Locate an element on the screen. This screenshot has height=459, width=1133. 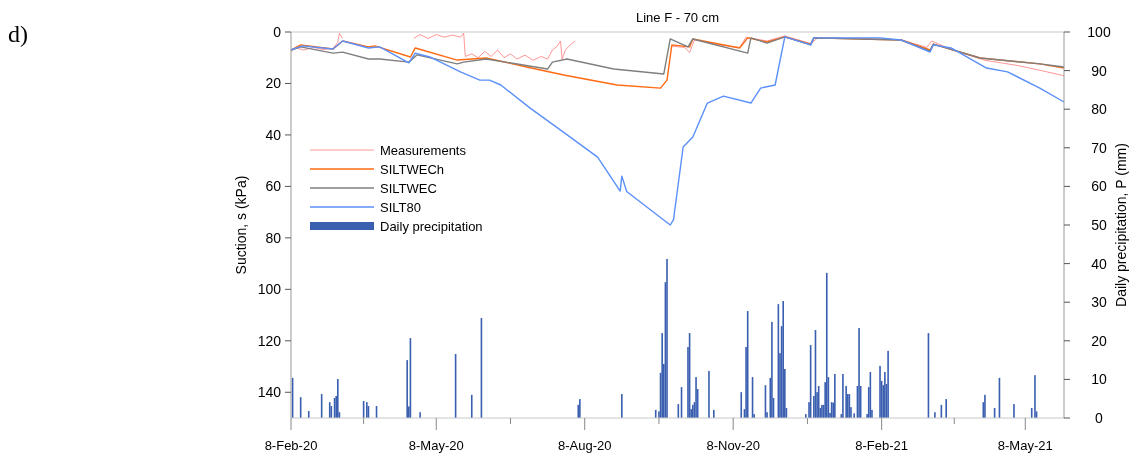
x-tick-label: 8-Feb-21 is located at coordinates (882, 445).